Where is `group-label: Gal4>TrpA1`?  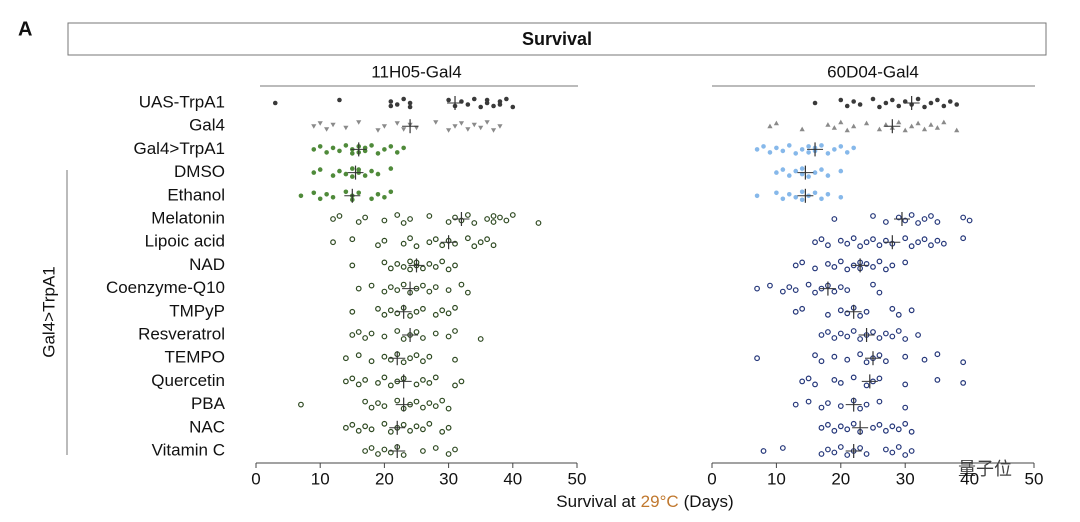
group-label: Gal4>TrpA1 is located at coordinates (48, 312).